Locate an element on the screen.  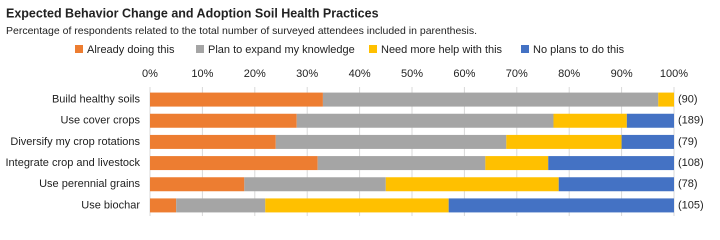
x-tick-label: 60% is located at coordinates (464, 74).